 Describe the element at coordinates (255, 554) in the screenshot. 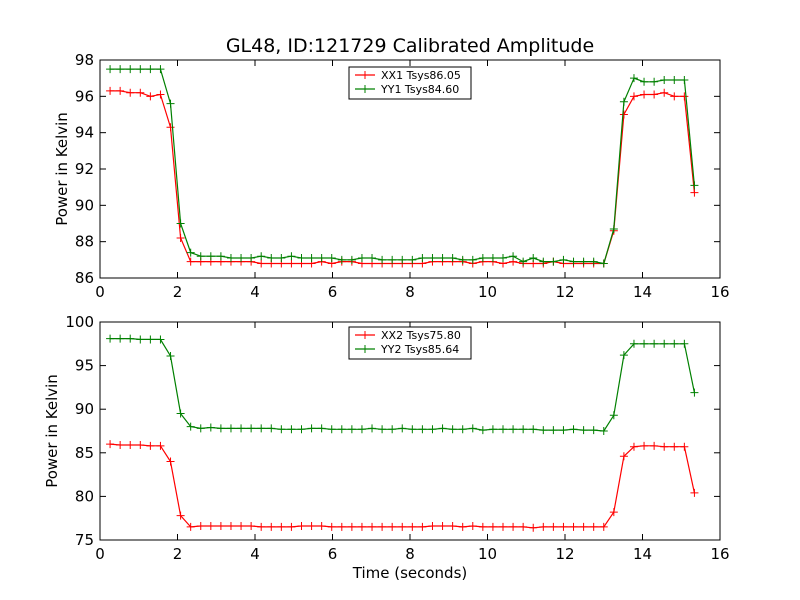

I see `x-tick-label: 4` at that location.